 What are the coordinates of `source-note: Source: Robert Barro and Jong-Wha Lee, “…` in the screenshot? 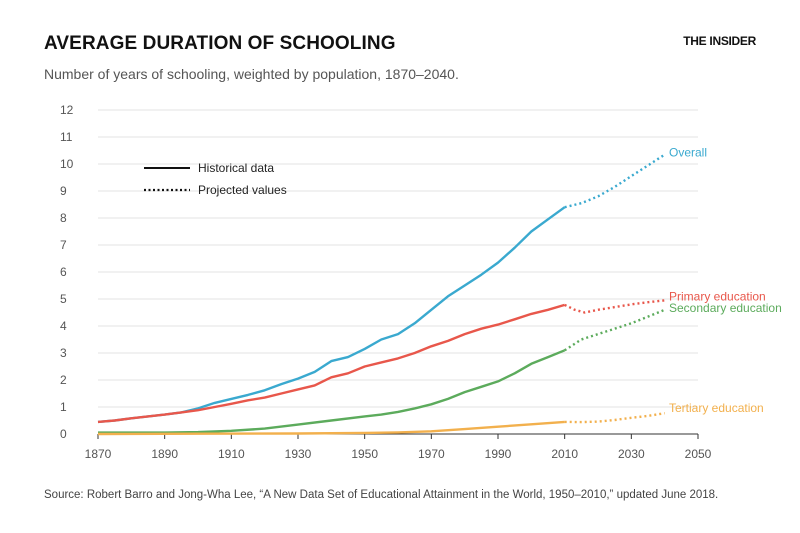 It's located at (381, 495).